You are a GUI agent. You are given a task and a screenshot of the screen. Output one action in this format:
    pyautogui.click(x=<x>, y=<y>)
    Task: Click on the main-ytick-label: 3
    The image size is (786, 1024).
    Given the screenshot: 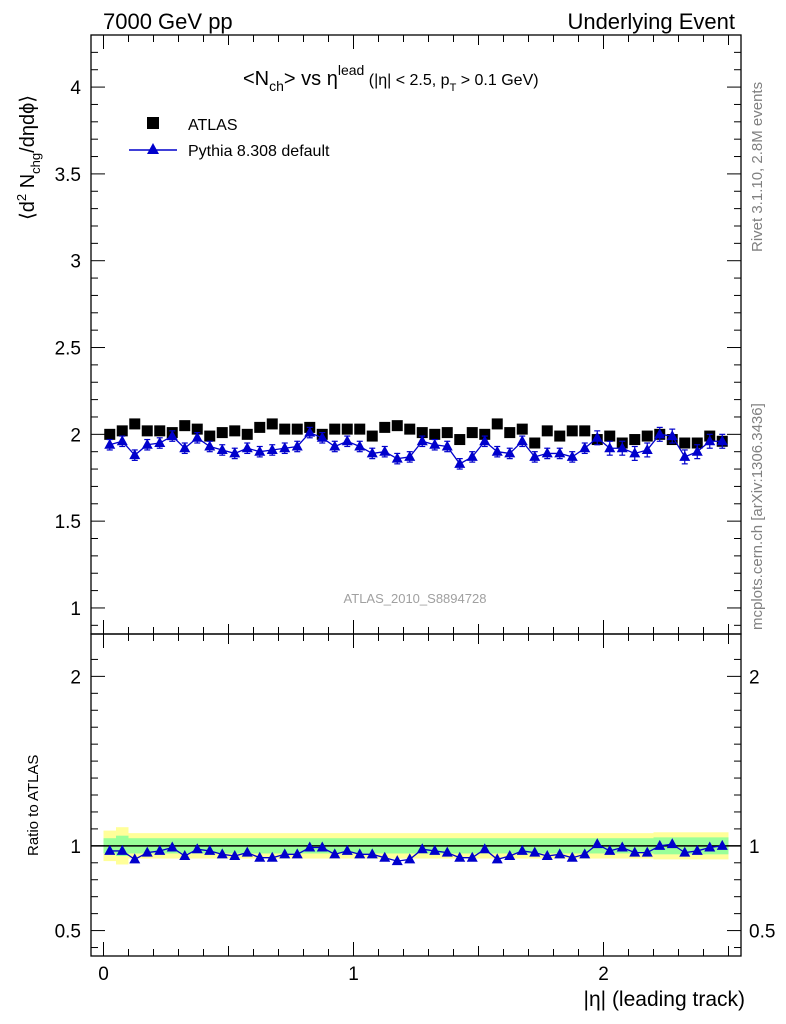 What is the action you would take?
    pyautogui.click(x=75, y=262)
    